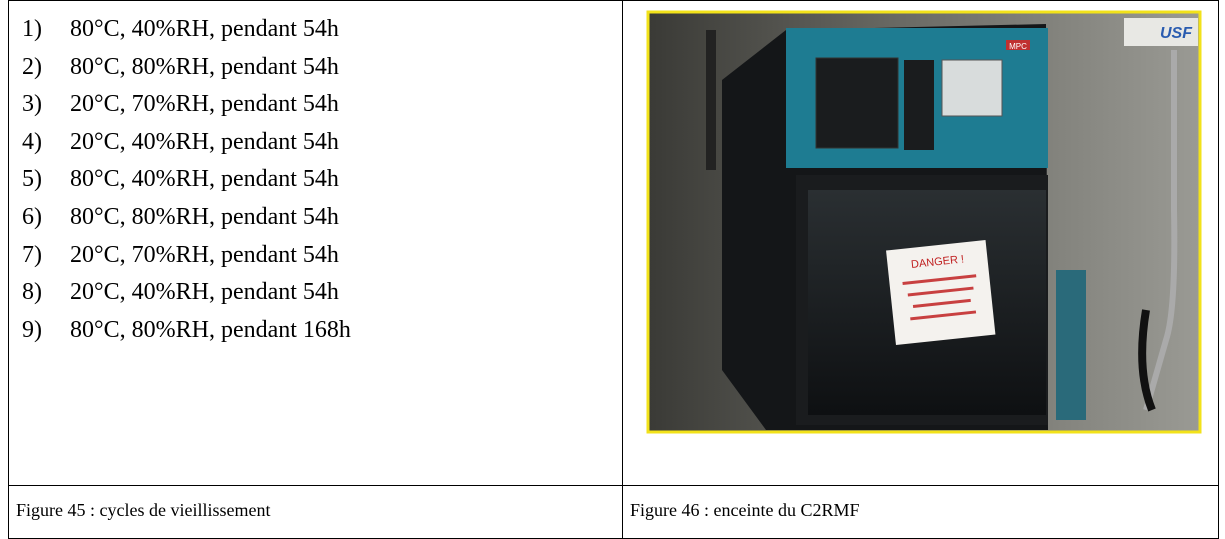  I want to click on item-marker: 4), so click(32, 141).